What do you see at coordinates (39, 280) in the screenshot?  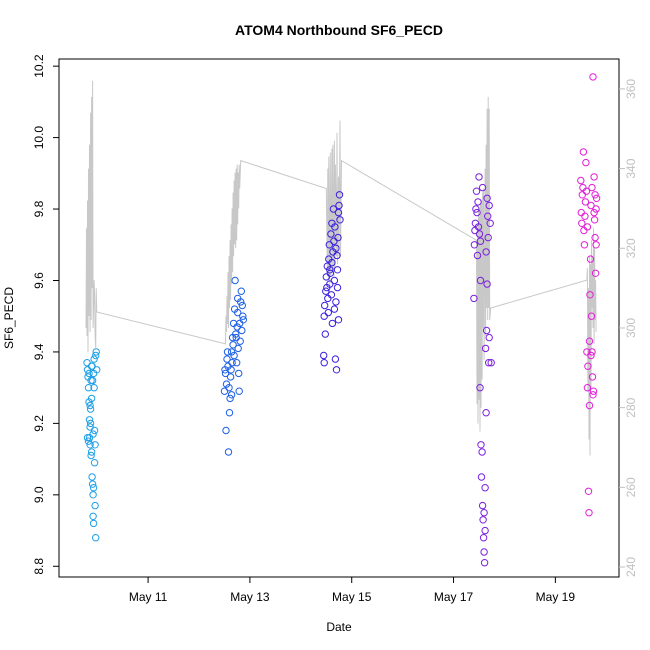 I see `y-tick-label-4: 9.6` at bounding box center [39, 280].